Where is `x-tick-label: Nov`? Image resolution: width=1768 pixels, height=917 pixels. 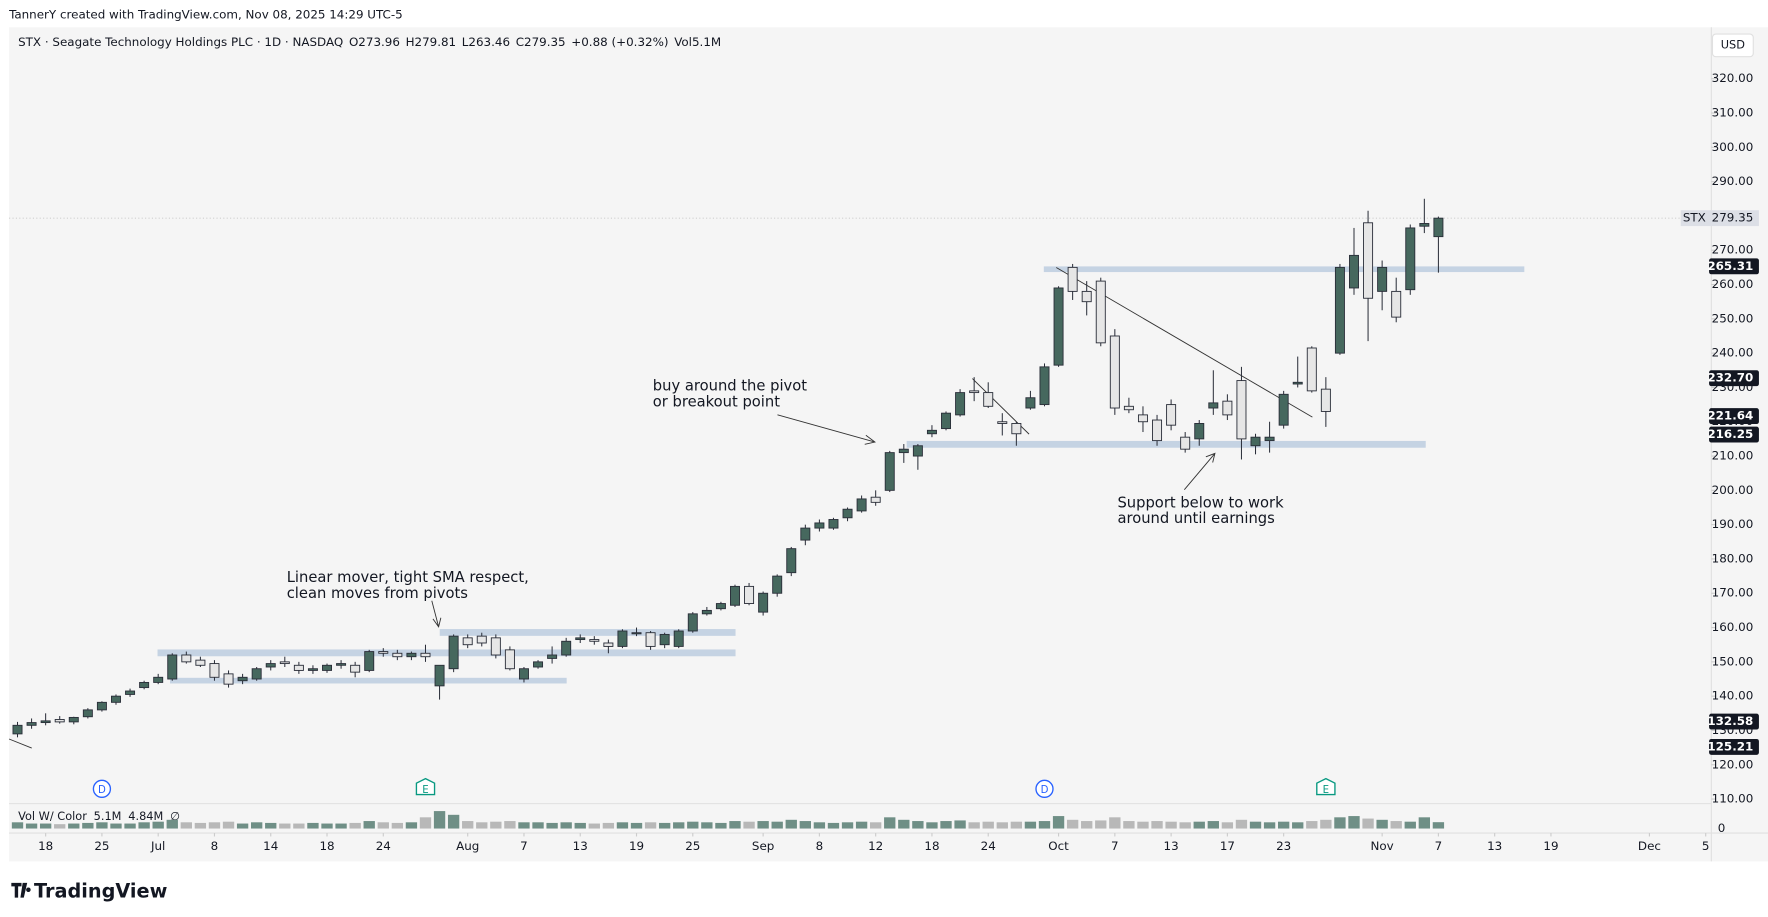
x-tick-label: Nov is located at coordinates (1382, 846).